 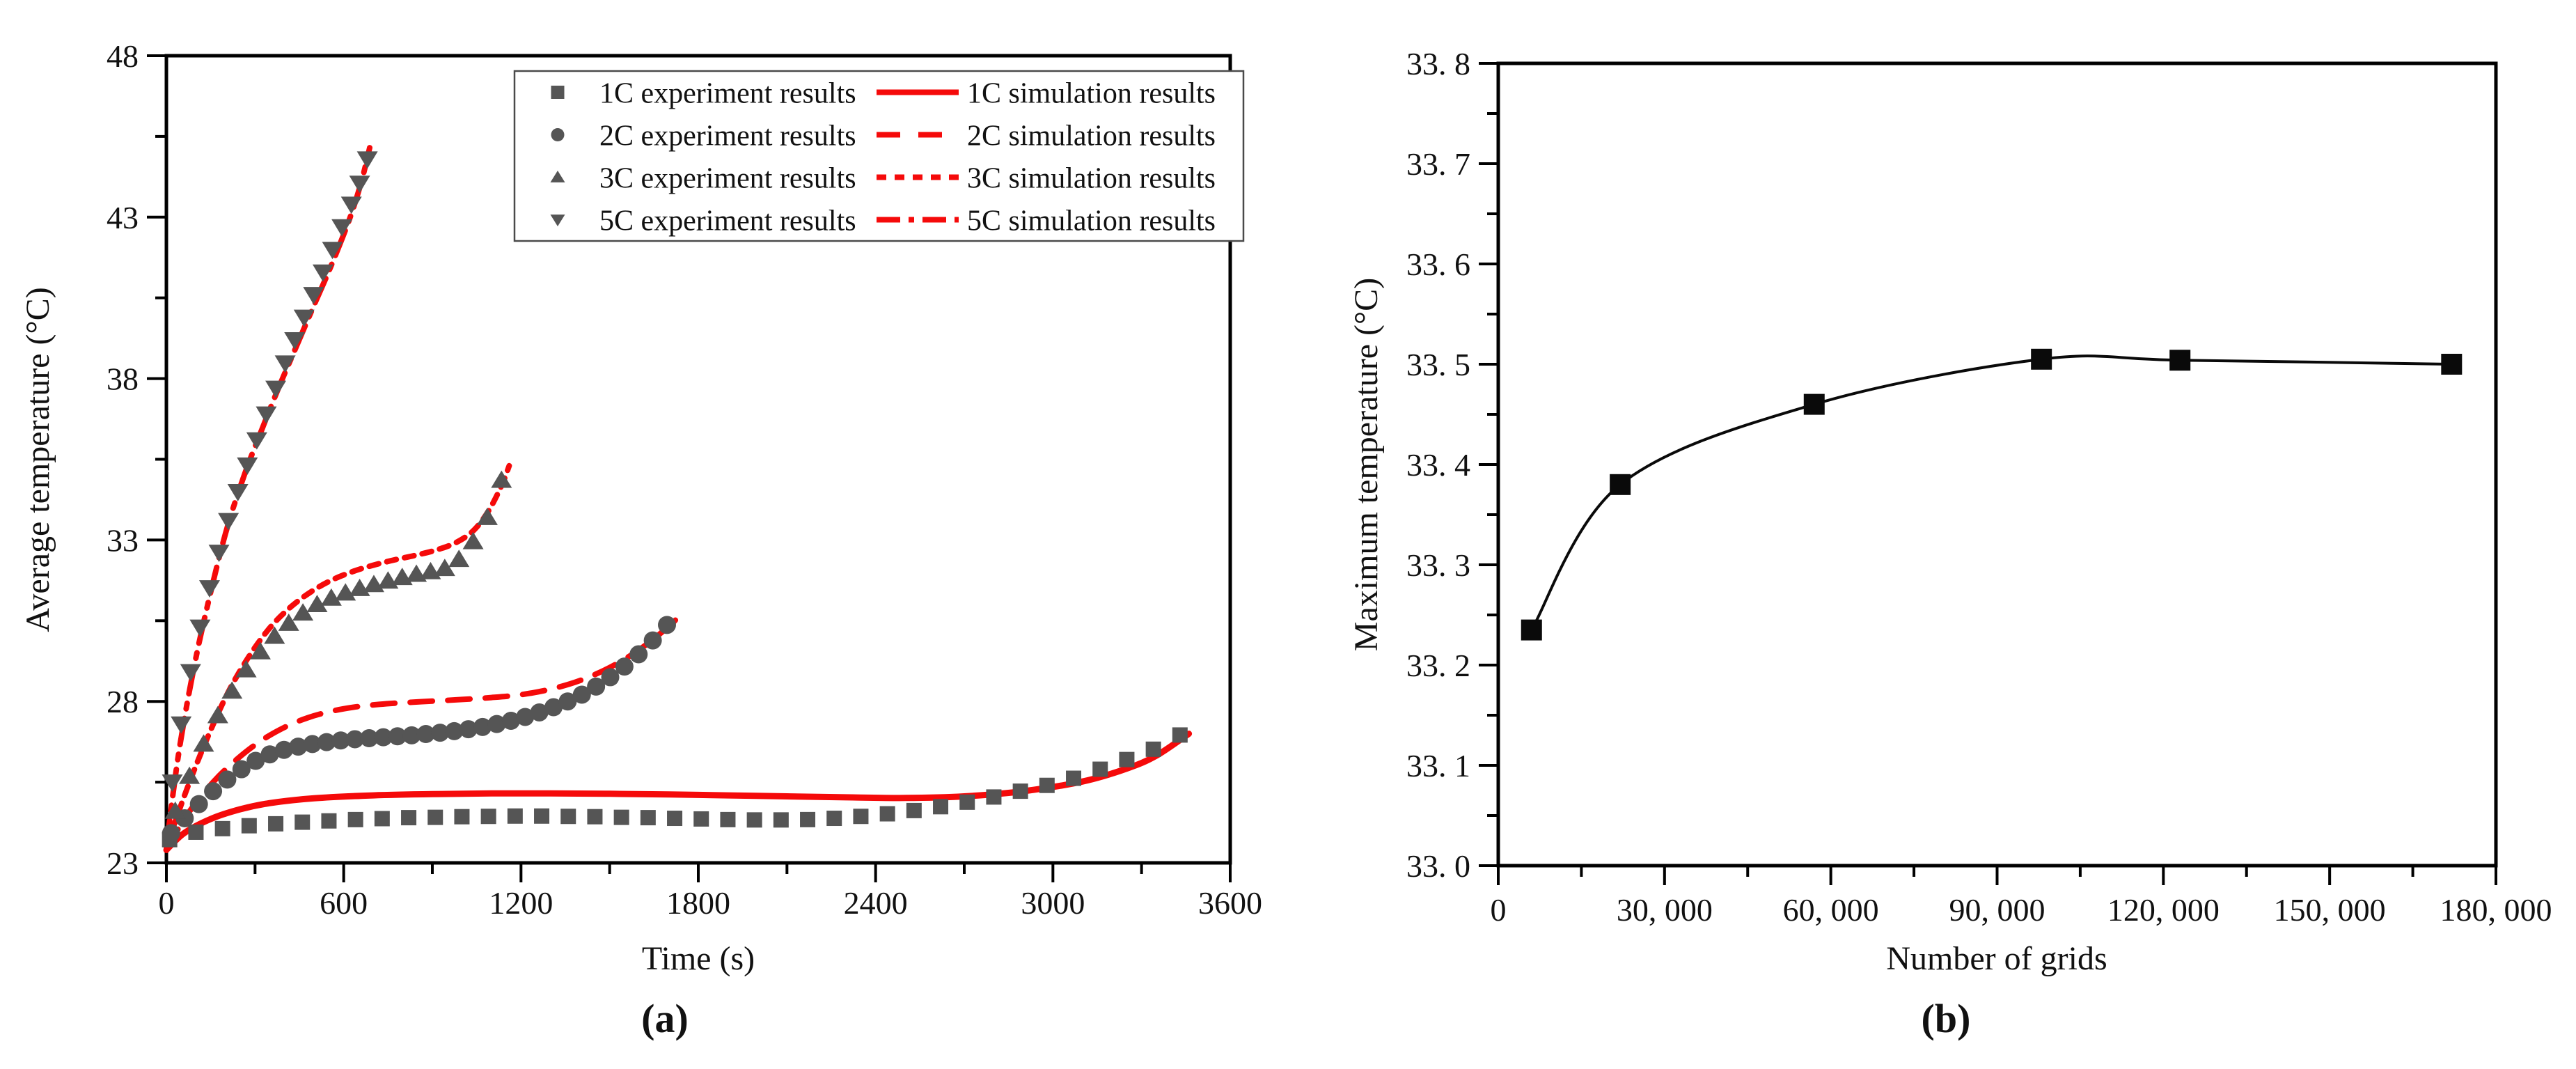 I want to click on chart-b-caption: (b), so click(x=1946, y=1018).